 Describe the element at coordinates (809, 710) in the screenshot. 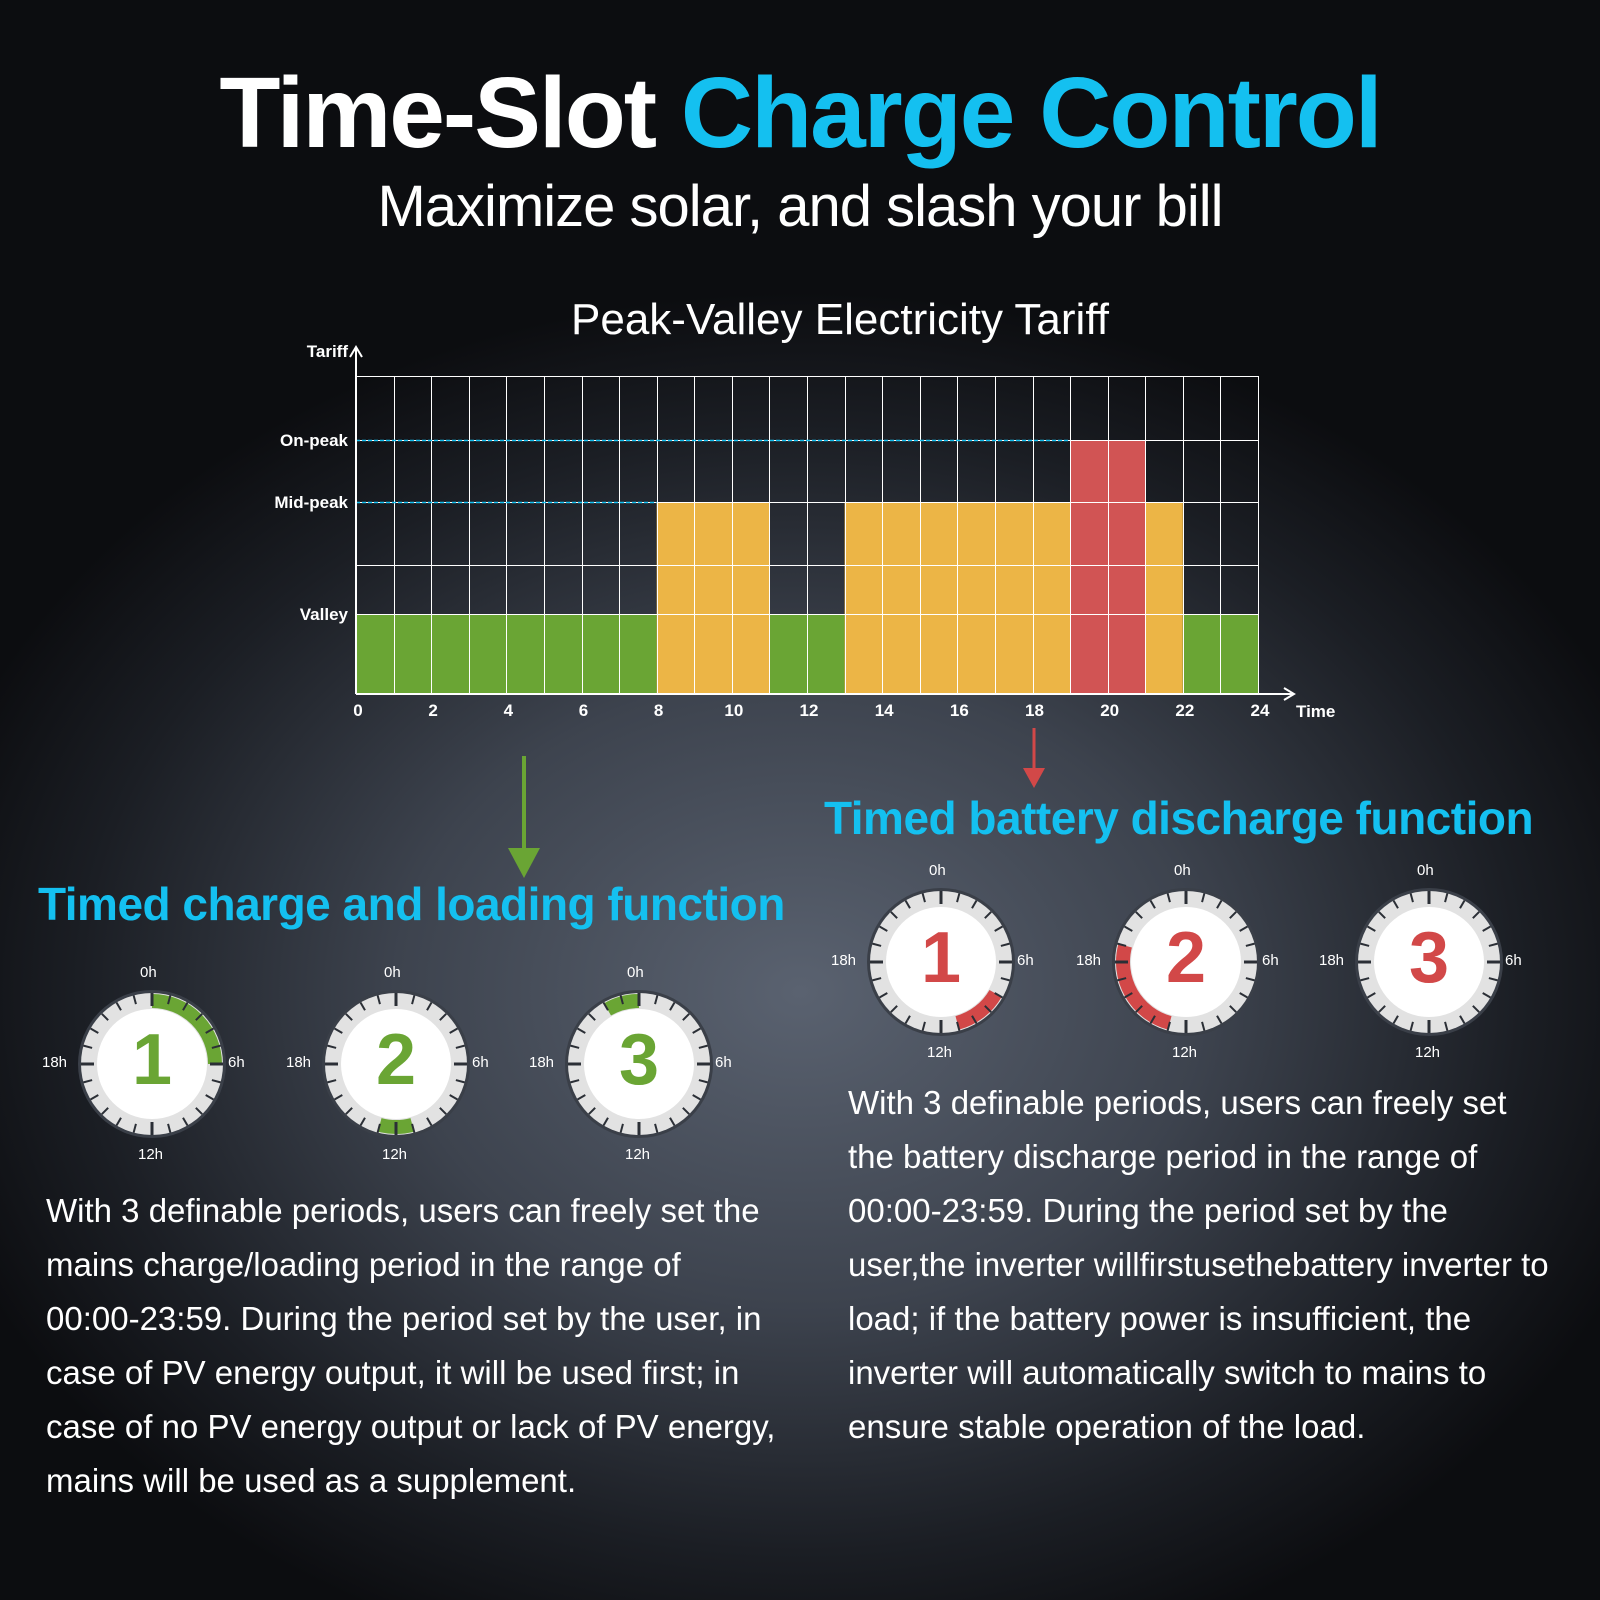

I see `x-tick-label: 12` at that location.